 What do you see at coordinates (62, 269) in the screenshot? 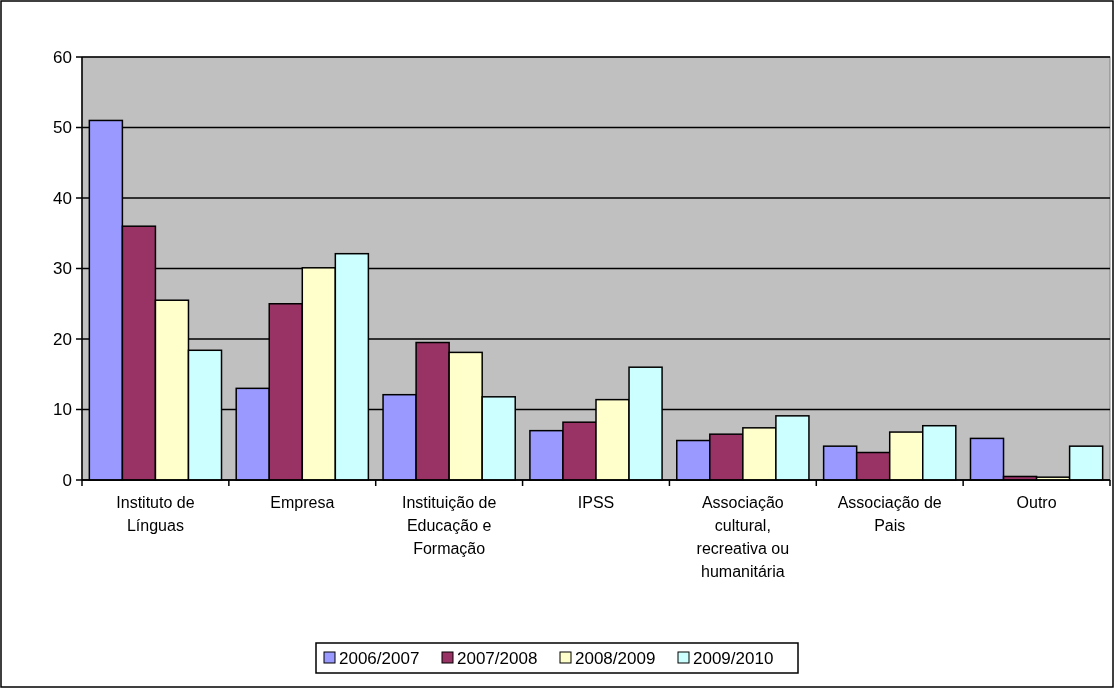
I see `y-tick-label: 30` at bounding box center [62, 269].